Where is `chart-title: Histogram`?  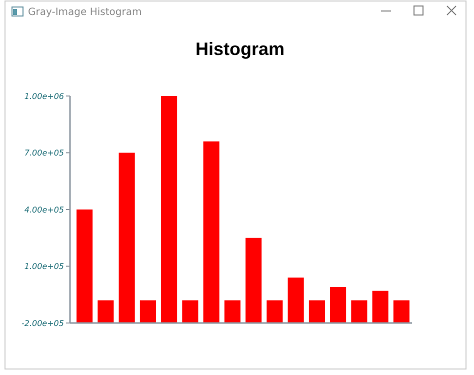
chart-title: Histogram is located at coordinates (240, 49).